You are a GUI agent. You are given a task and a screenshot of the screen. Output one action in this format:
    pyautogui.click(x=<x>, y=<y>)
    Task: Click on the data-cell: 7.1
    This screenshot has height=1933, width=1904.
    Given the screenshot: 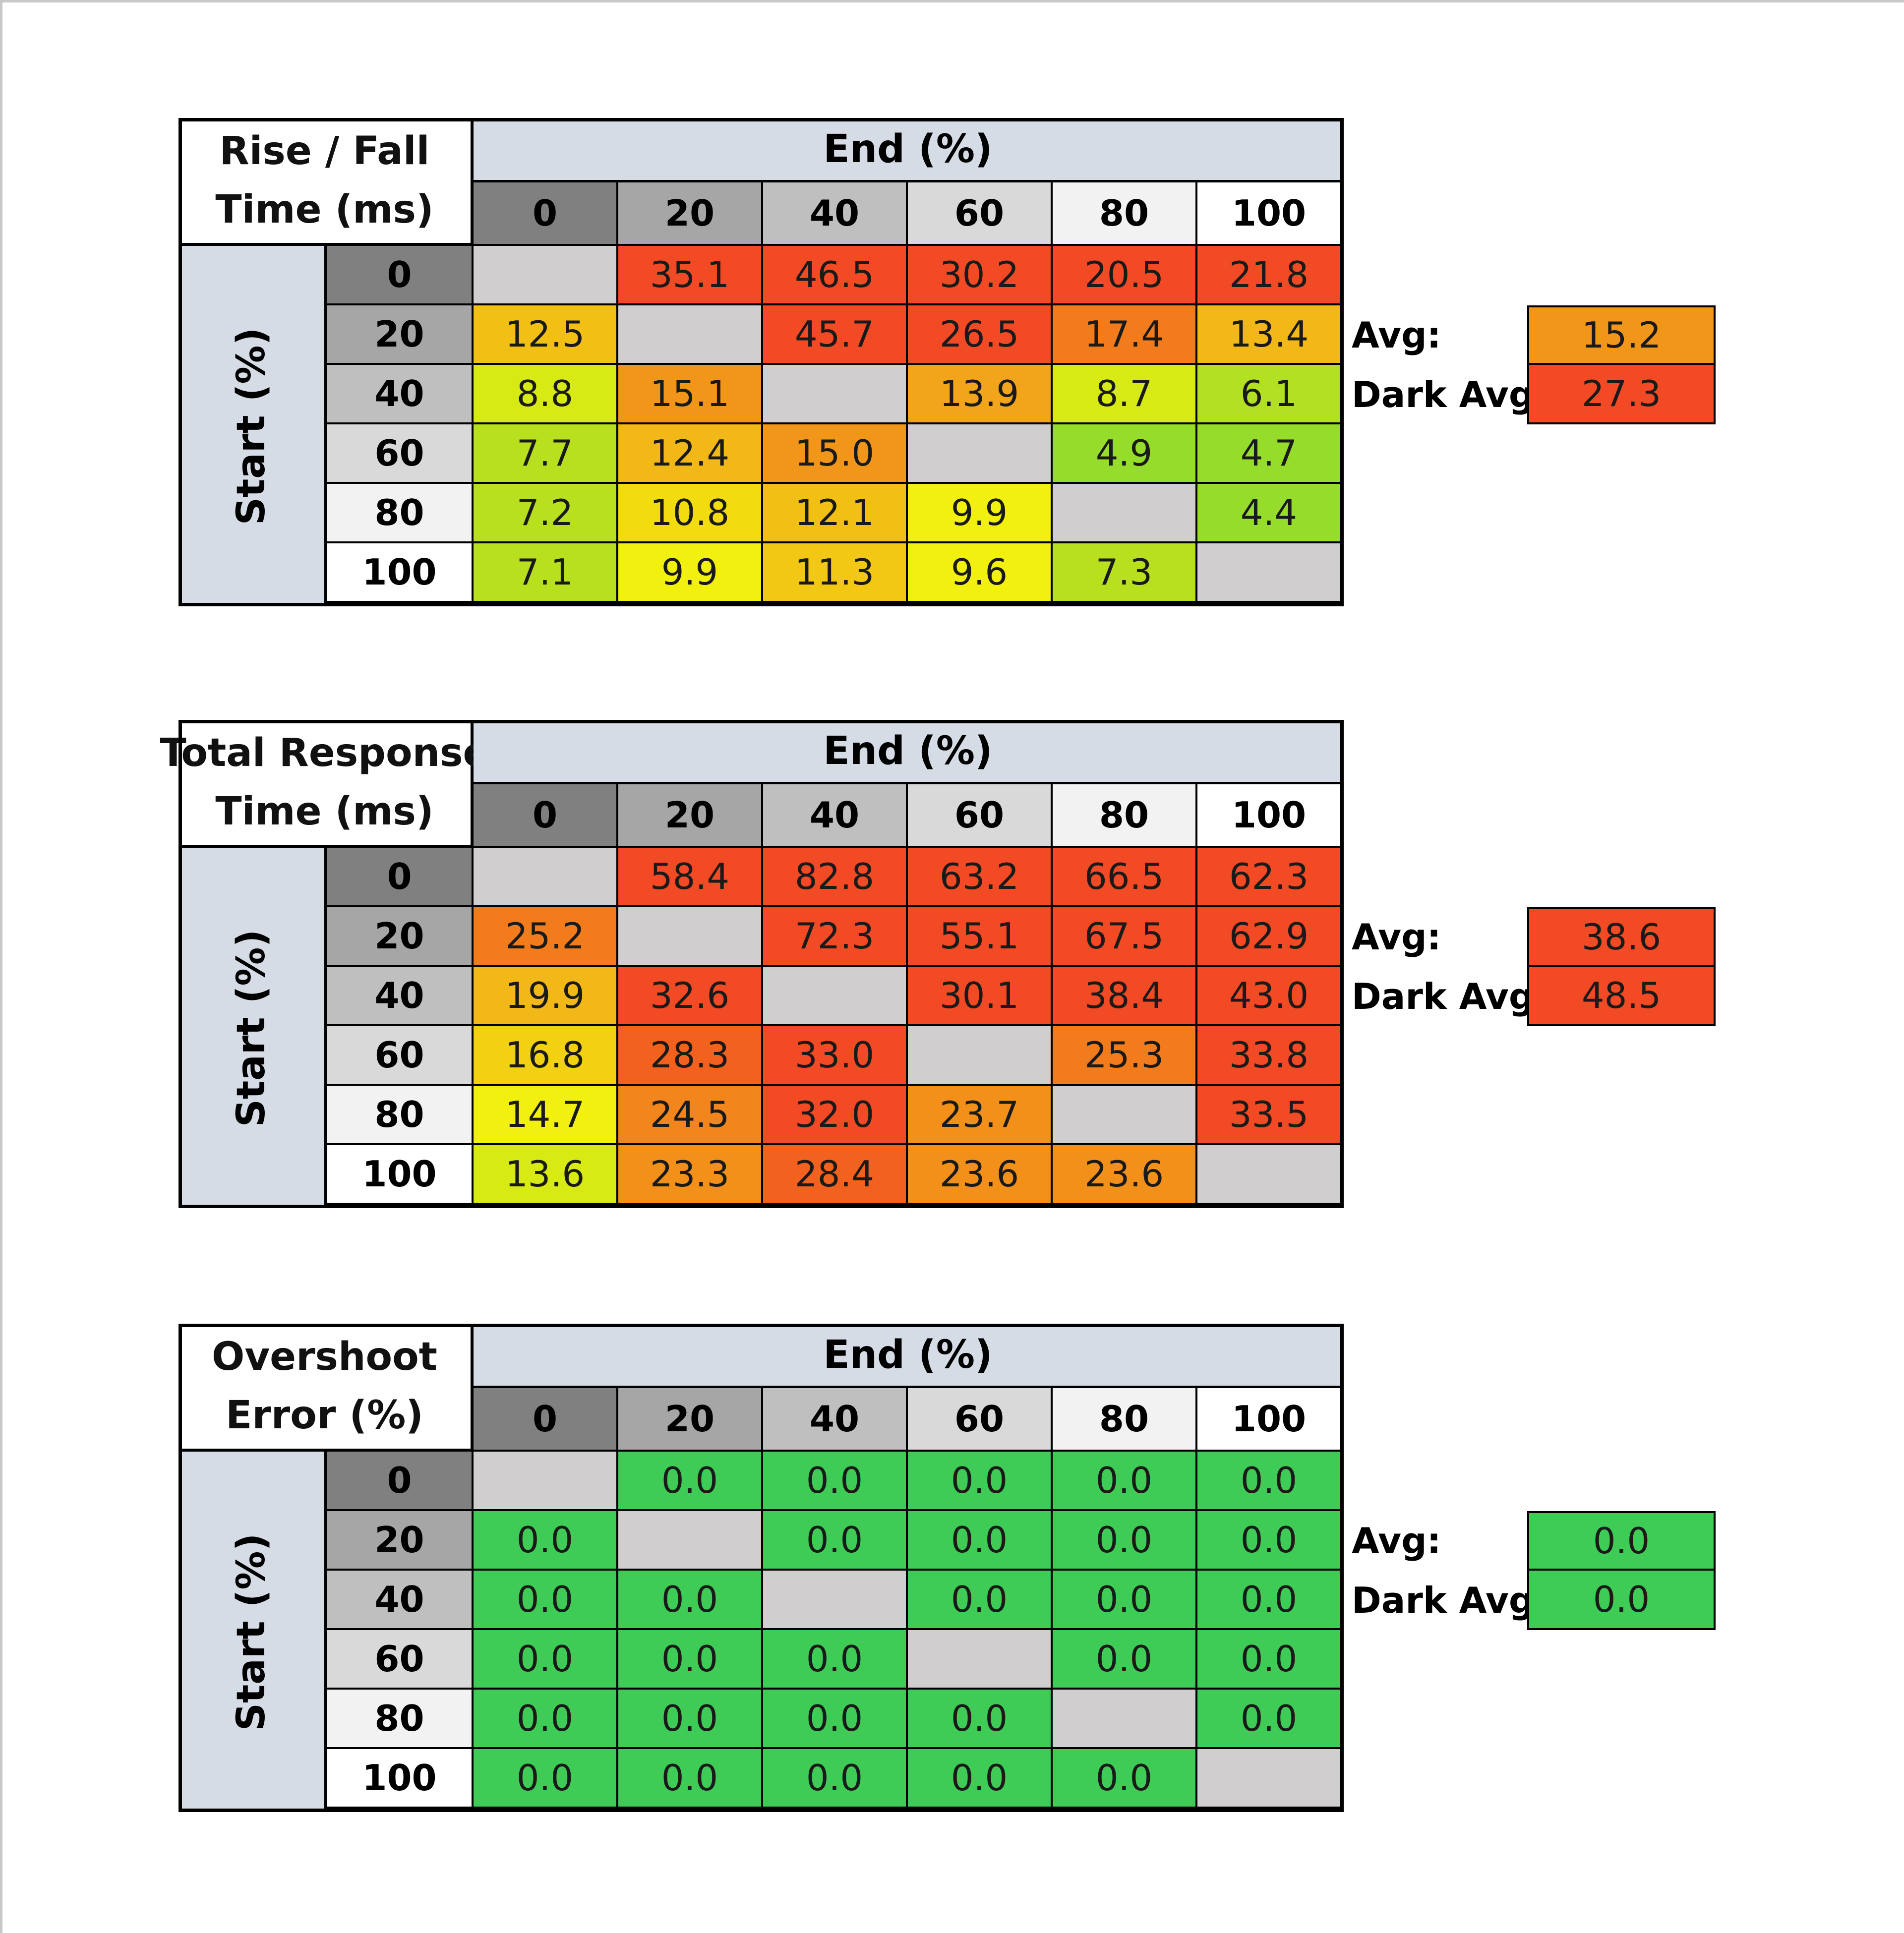 What is the action you would take?
    pyautogui.click(x=546, y=573)
    